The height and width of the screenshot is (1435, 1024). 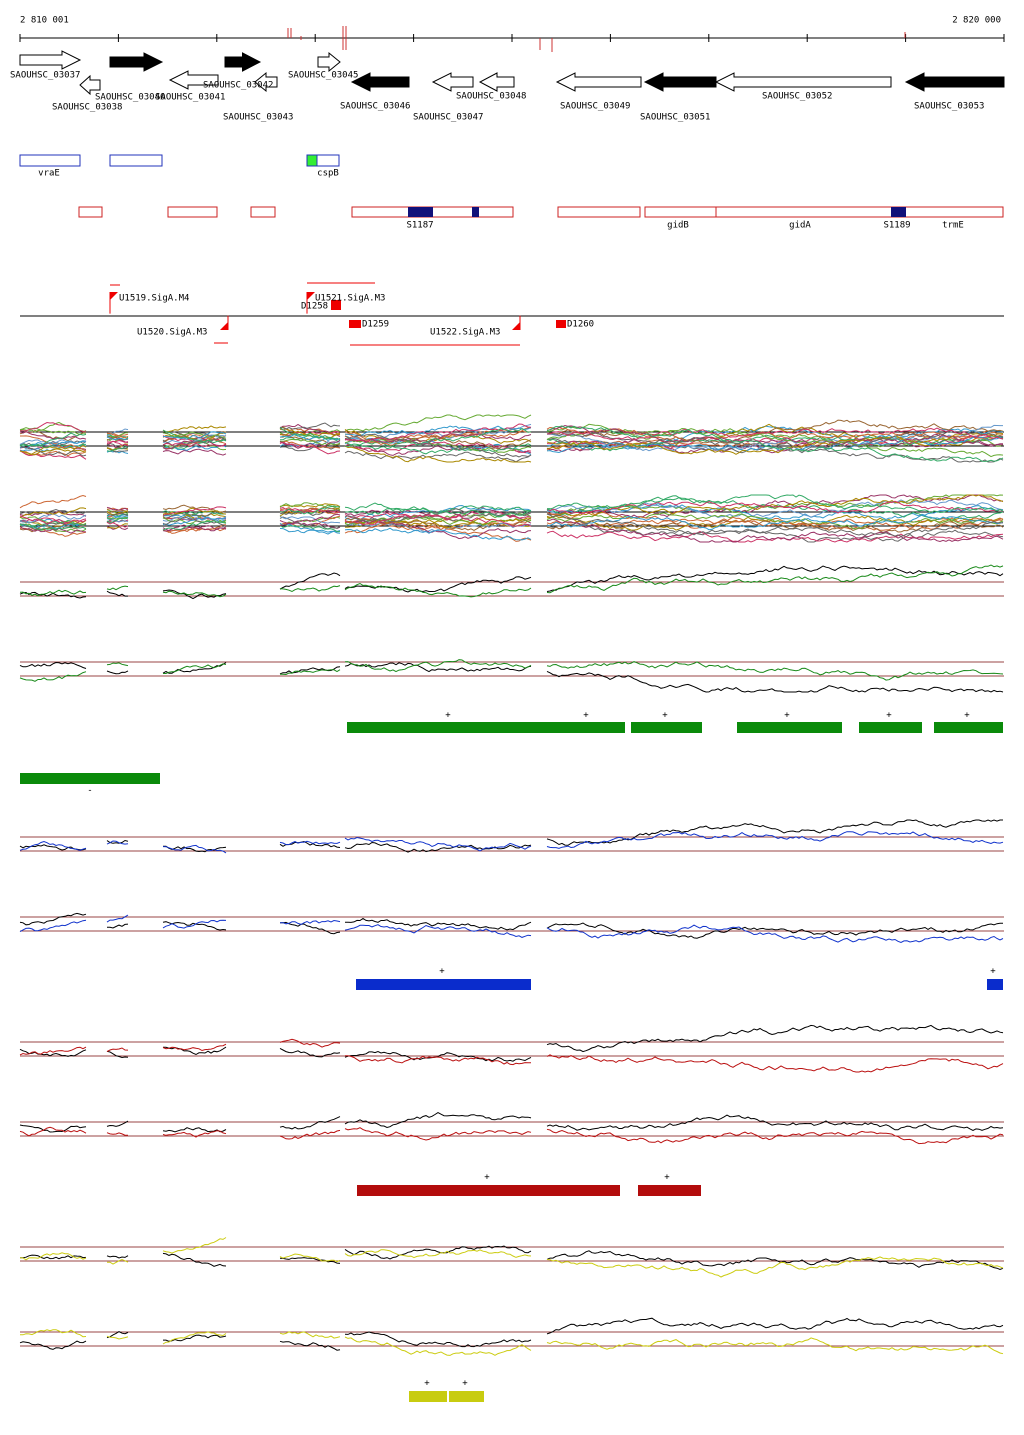 What do you see at coordinates (190, 98) in the screenshot?
I see `gene-label: SAOUHSC_03041` at bounding box center [190, 98].